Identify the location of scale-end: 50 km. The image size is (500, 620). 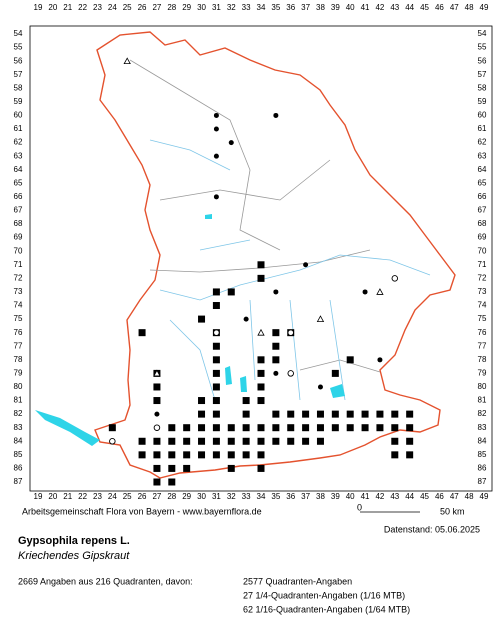
(452, 511).